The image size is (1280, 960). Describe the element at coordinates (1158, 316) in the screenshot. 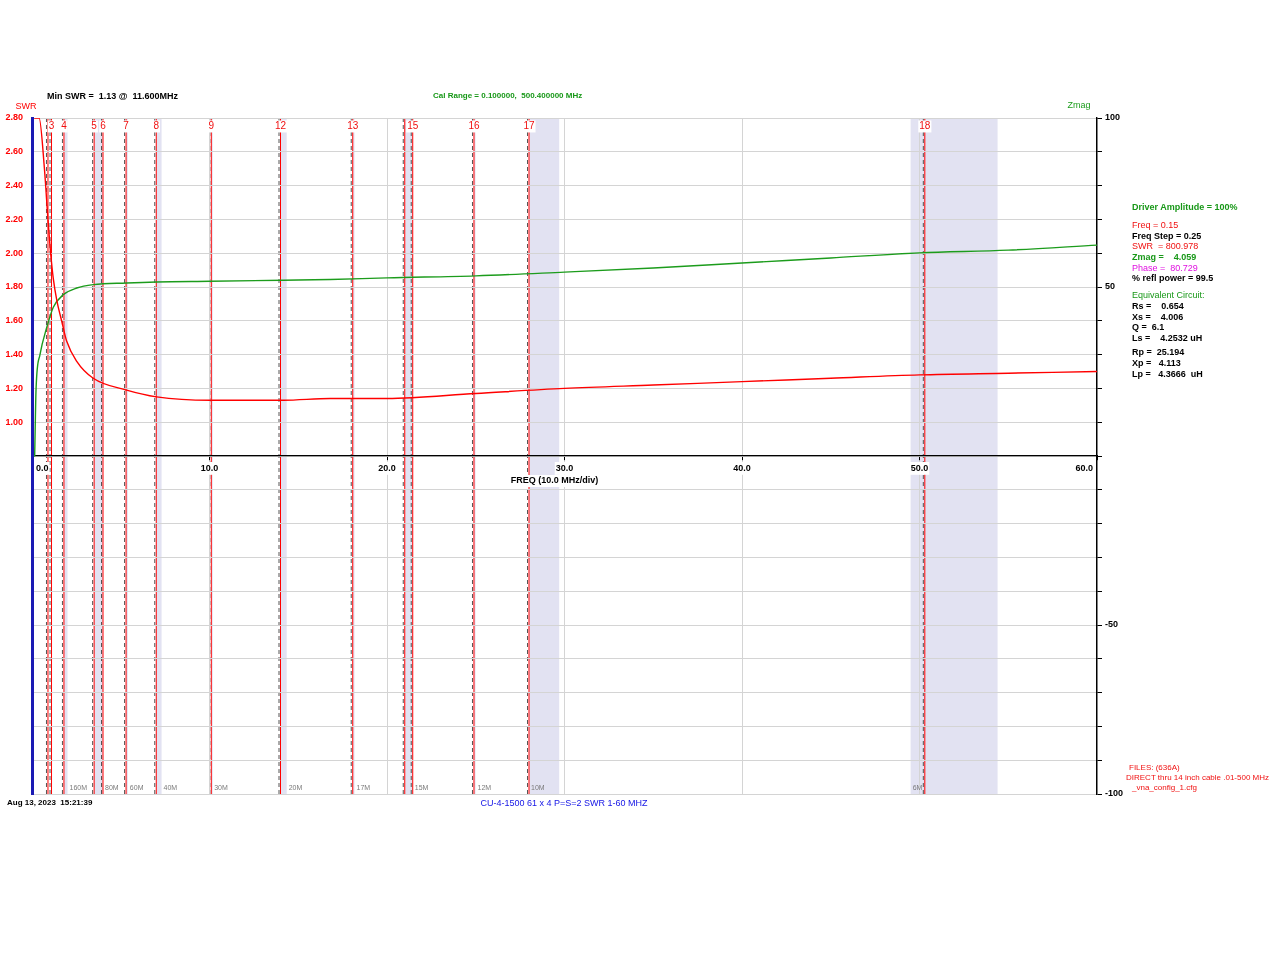

I see `text: Xs = 4.006` at that location.